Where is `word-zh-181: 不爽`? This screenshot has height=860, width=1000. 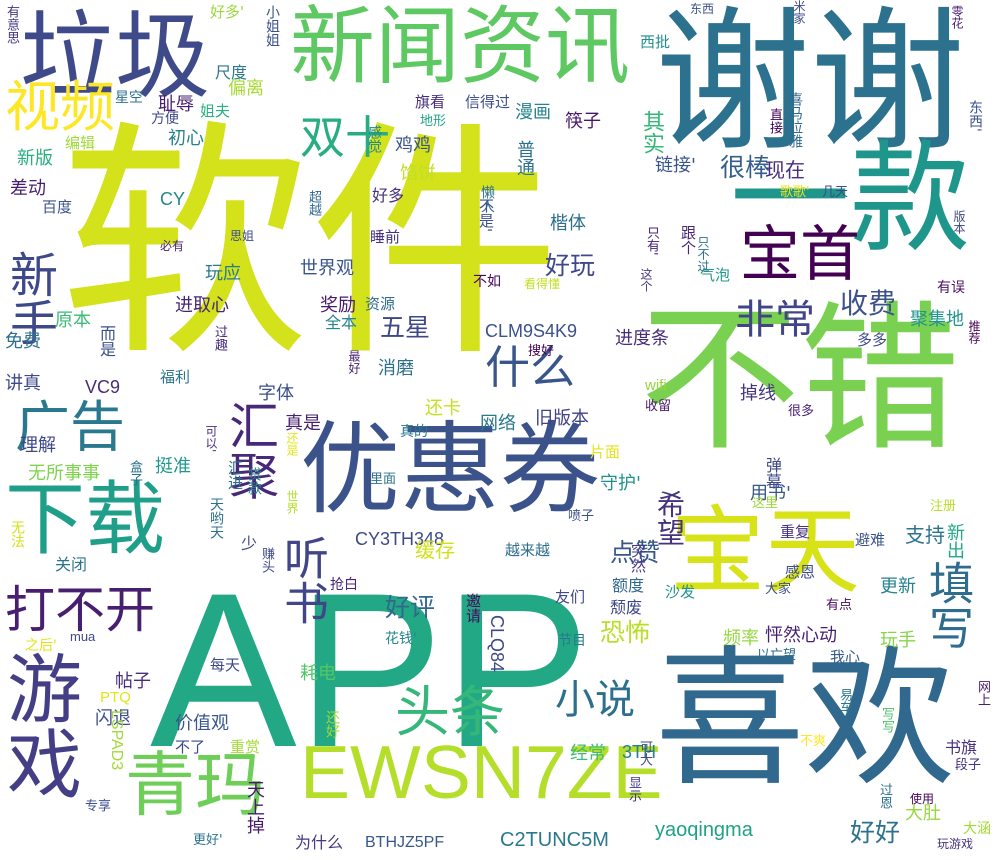
word-zh-181: 不爽 is located at coordinates (813, 741).